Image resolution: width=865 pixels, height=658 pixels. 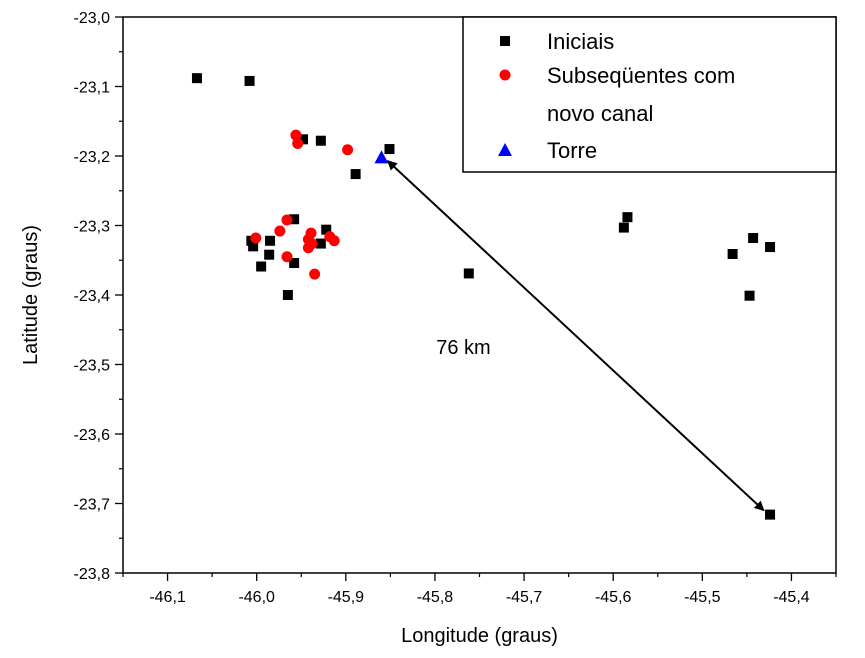 What do you see at coordinates (463, 348) in the screenshot?
I see `distance-label: 76 km` at bounding box center [463, 348].